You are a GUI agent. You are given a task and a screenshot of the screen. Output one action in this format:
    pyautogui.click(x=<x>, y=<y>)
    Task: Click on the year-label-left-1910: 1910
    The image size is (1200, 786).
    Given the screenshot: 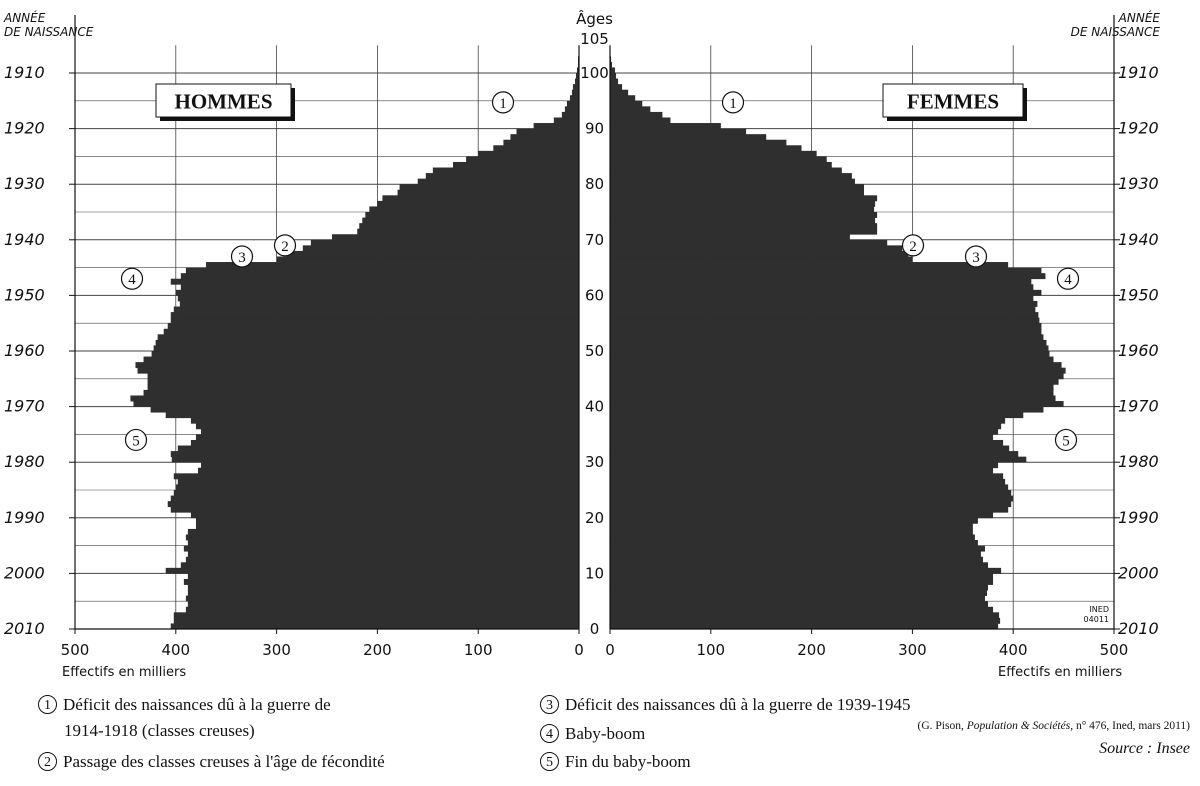 What is the action you would take?
    pyautogui.click(x=24, y=72)
    